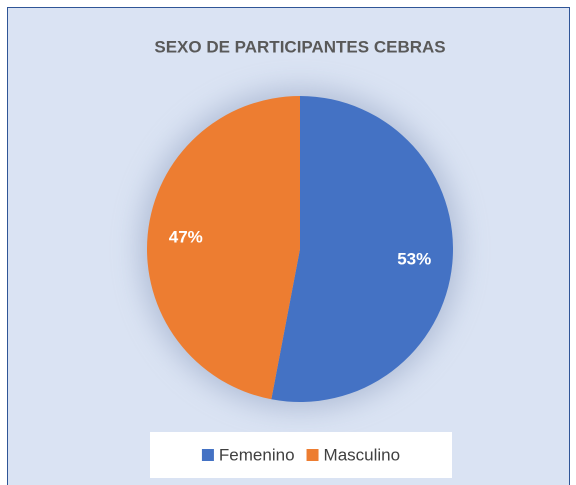  Describe the element at coordinates (301, 455) in the screenshot. I see `legend-box` at that location.